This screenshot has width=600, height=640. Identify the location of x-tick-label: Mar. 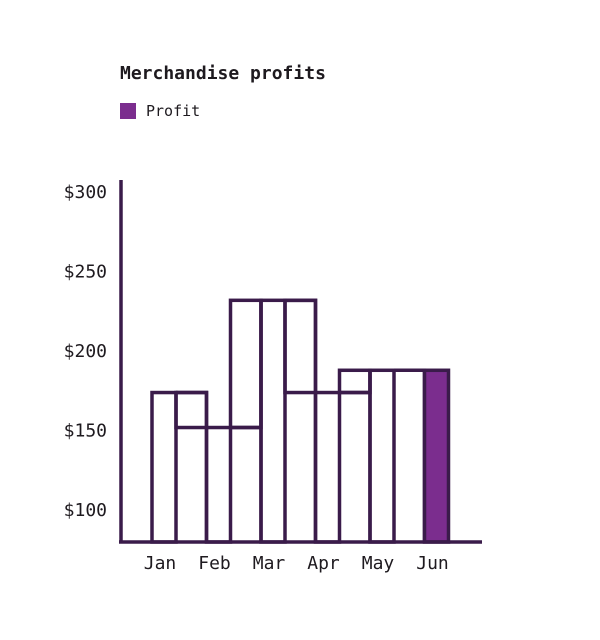
(269, 563).